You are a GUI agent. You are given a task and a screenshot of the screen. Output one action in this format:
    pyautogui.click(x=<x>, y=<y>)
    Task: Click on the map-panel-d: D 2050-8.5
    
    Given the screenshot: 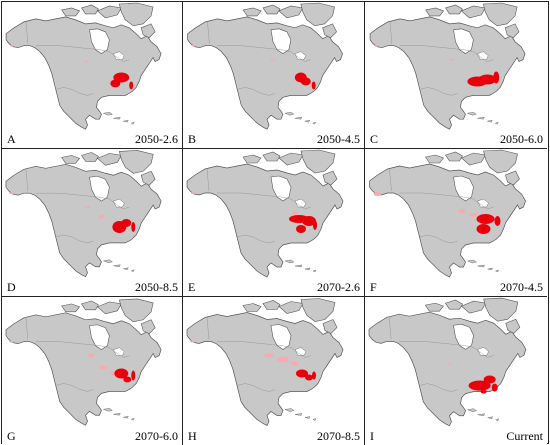 What is the action you would take?
    pyautogui.click(x=92, y=223)
    